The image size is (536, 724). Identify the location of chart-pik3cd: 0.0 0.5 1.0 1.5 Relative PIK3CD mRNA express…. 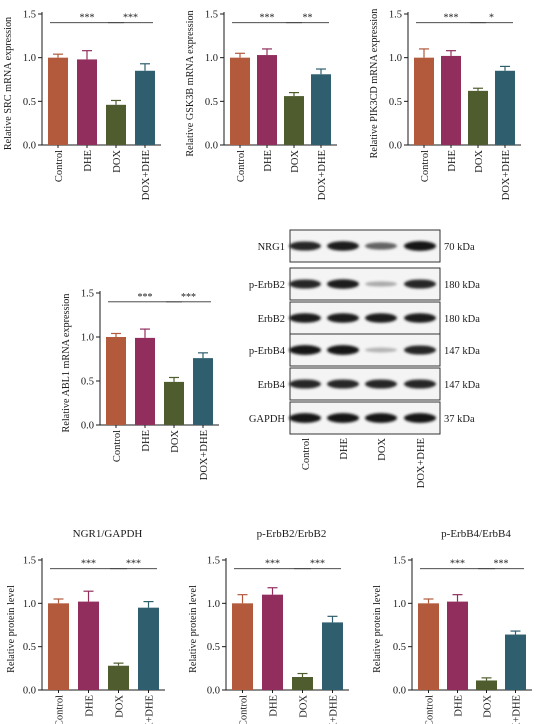
(445, 104).